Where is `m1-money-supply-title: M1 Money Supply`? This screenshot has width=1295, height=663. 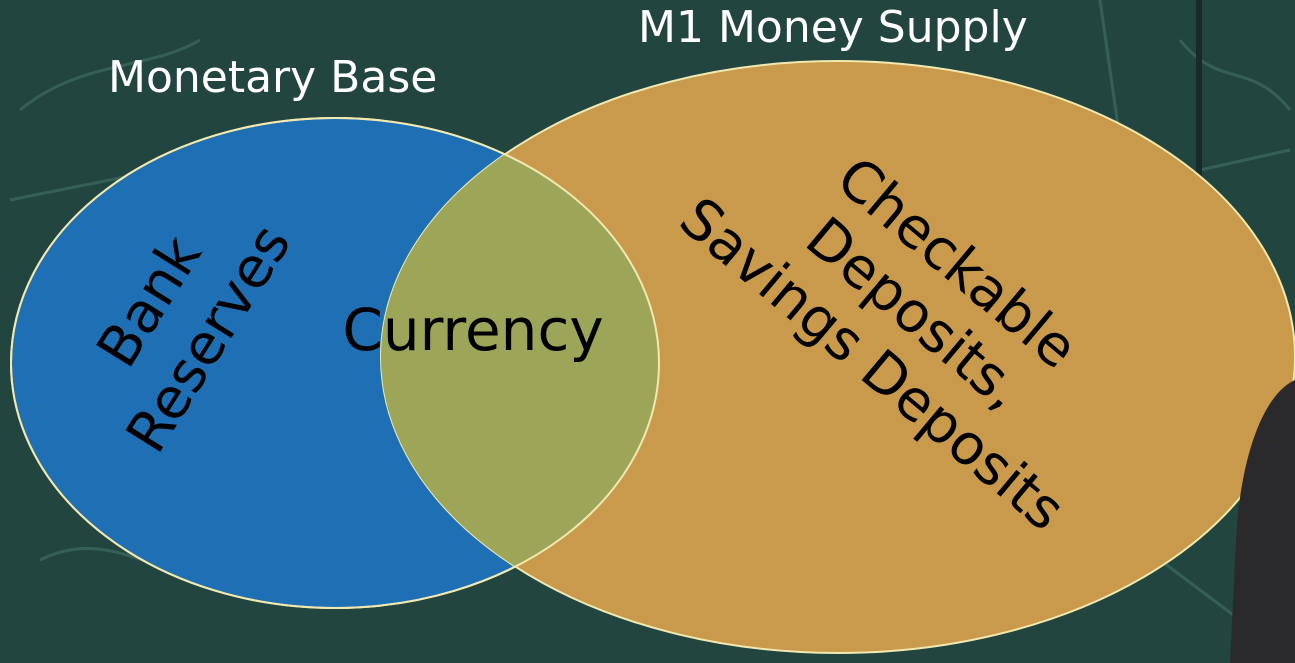 m1-money-supply-title: M1 Money Supply is located at coordinates (833, 27).